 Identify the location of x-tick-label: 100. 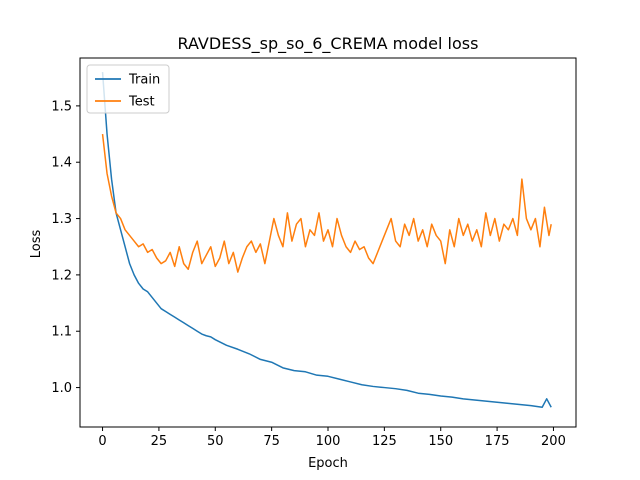
(328, 441).